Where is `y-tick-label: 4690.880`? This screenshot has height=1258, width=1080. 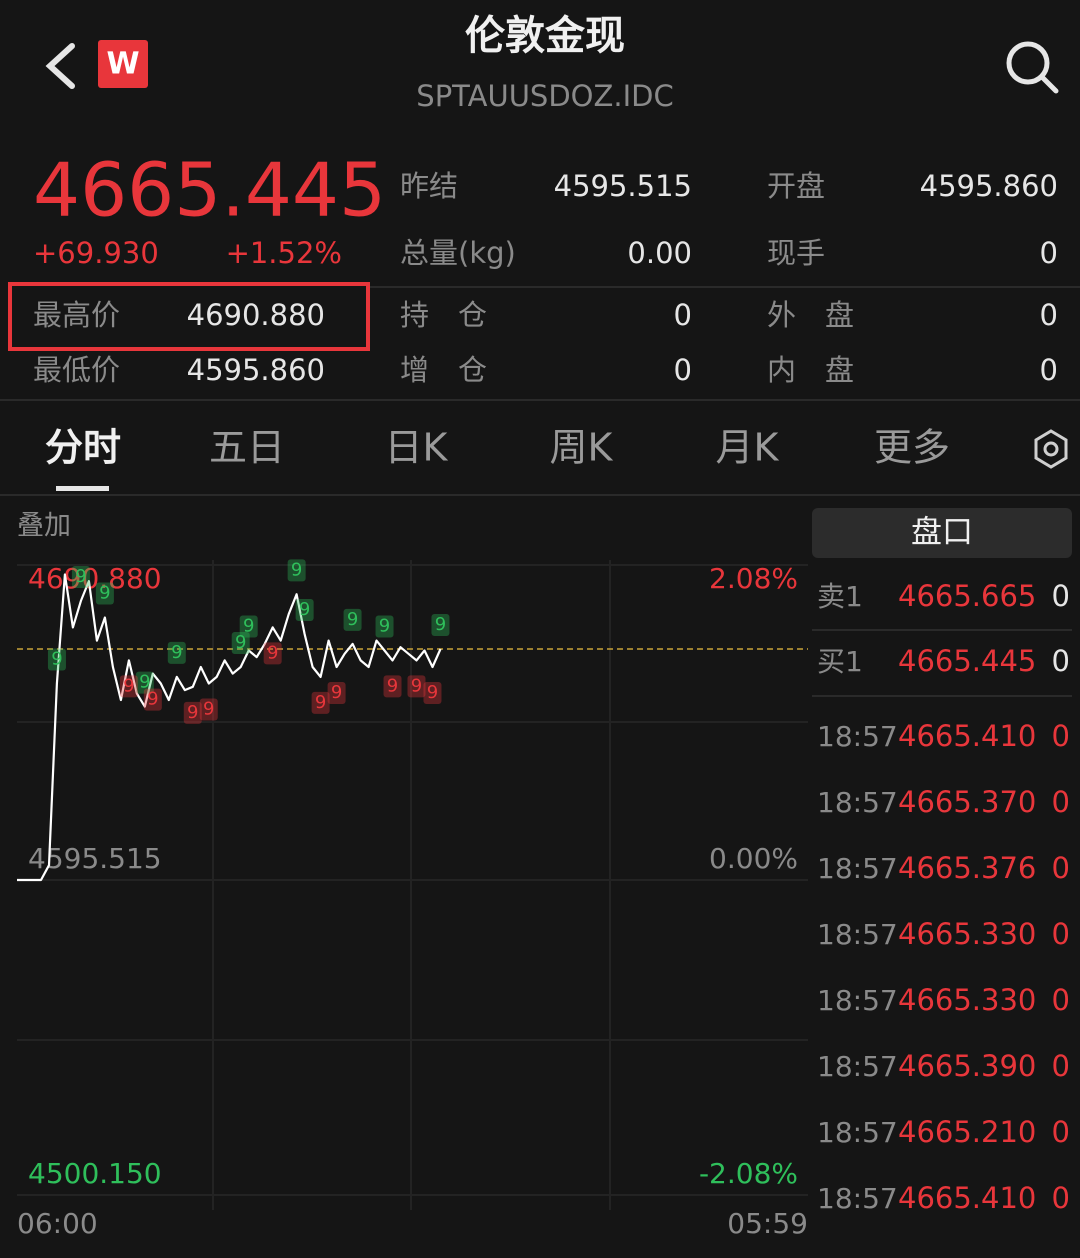
y-tick-label: 4690.880 is located at coordinates (95, 578).